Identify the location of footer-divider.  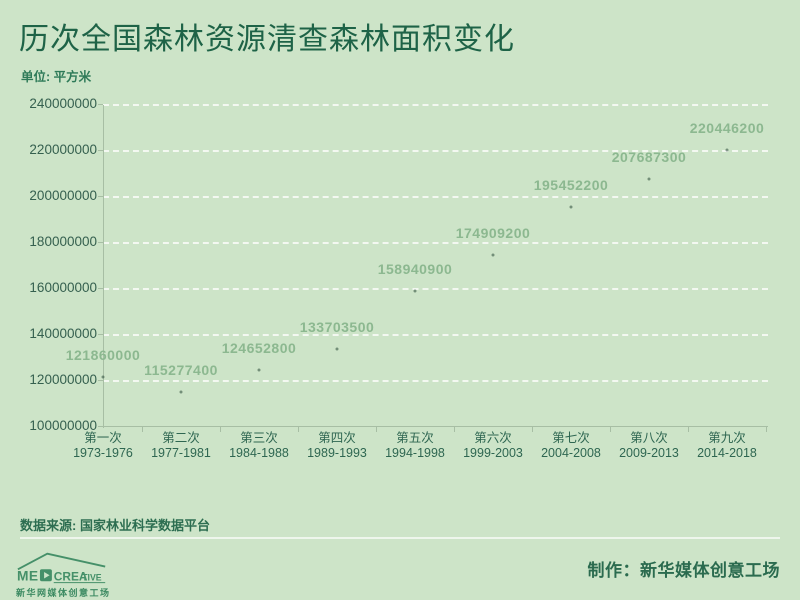
(400, 538).